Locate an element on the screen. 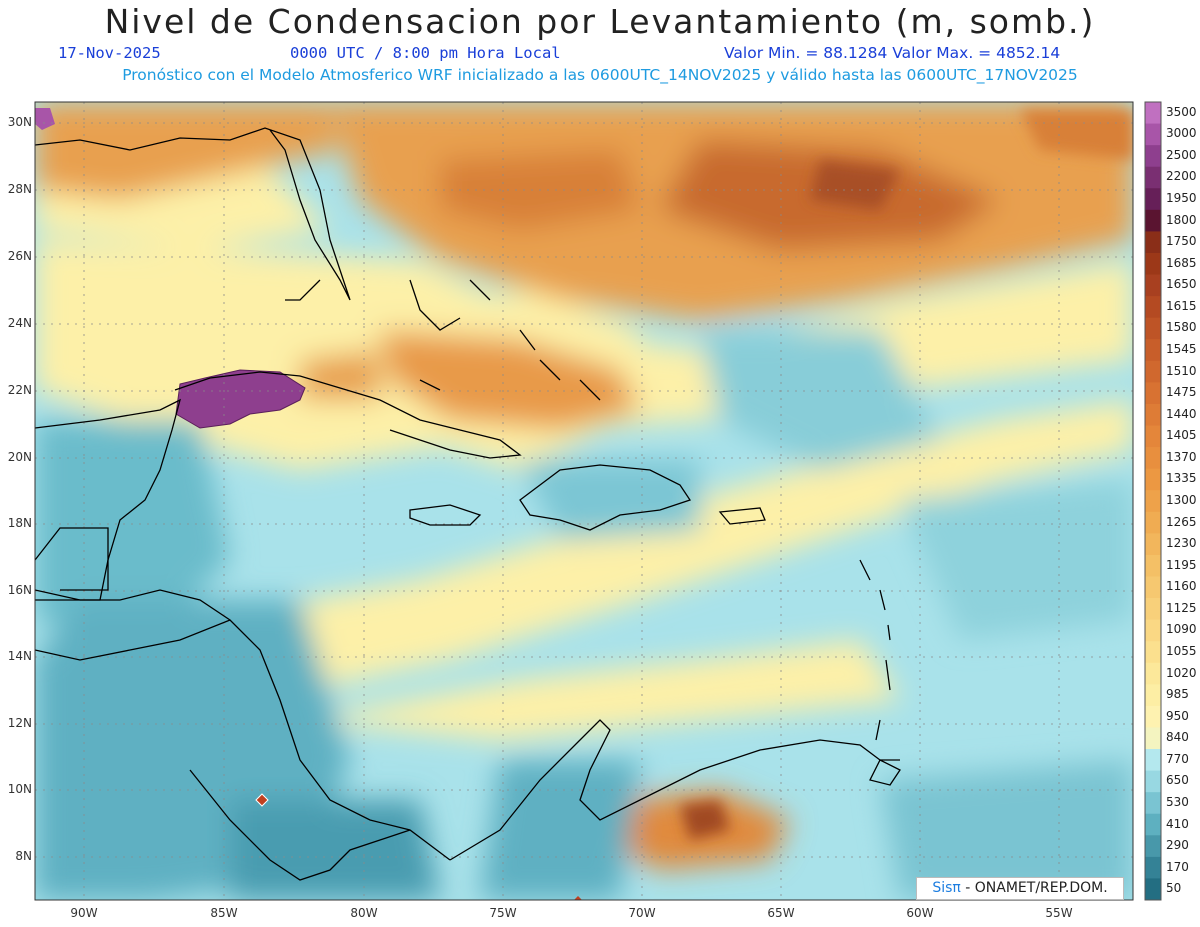 The width and height of the screenshot is (1200, 927). colorbar-label: 1090 is located at coordinates (1181, 629).